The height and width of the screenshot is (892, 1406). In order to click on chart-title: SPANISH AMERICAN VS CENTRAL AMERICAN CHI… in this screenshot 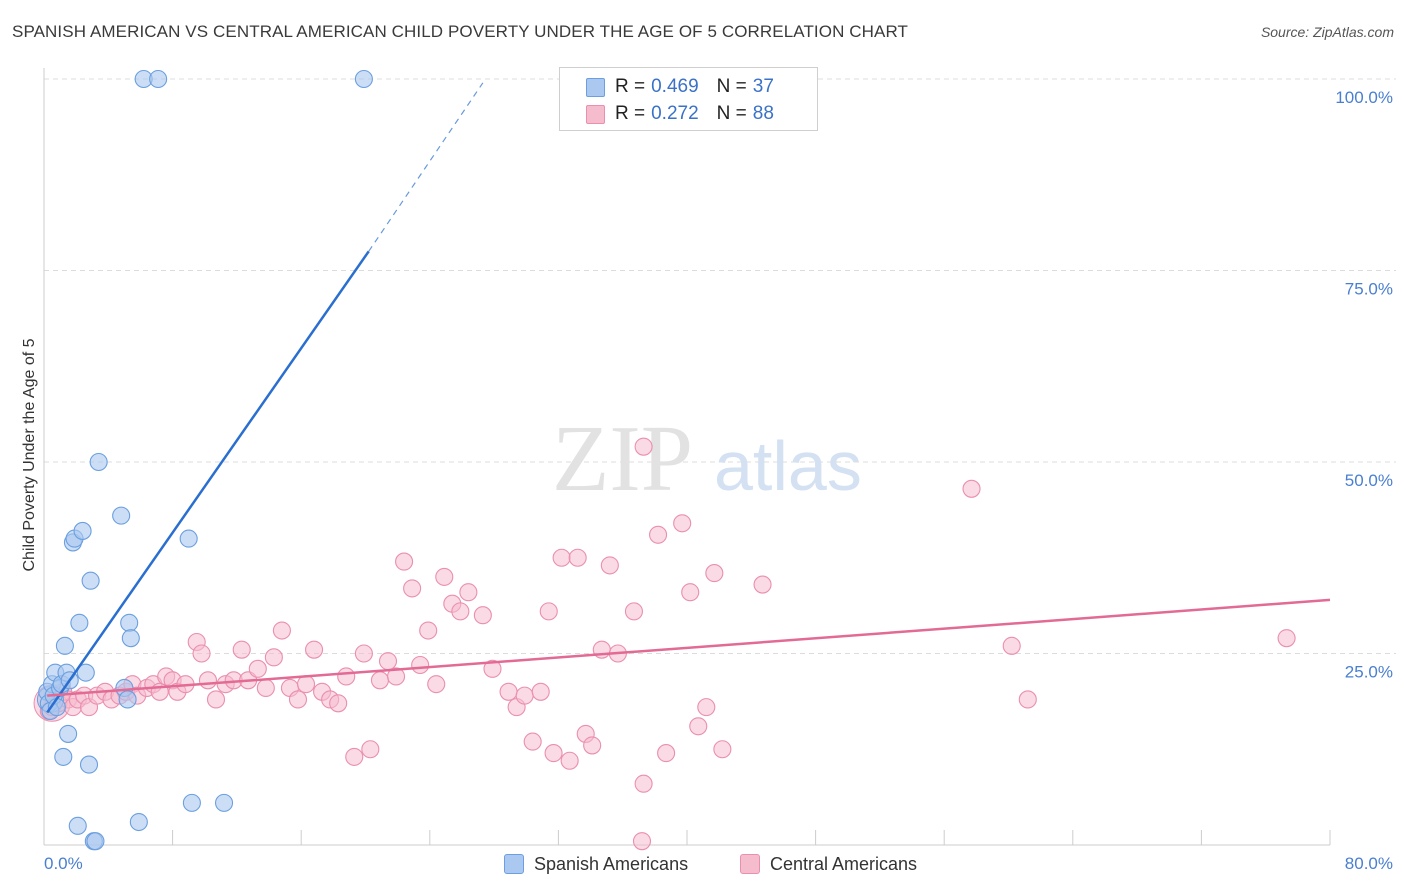, I will do `click(460, 31)`.